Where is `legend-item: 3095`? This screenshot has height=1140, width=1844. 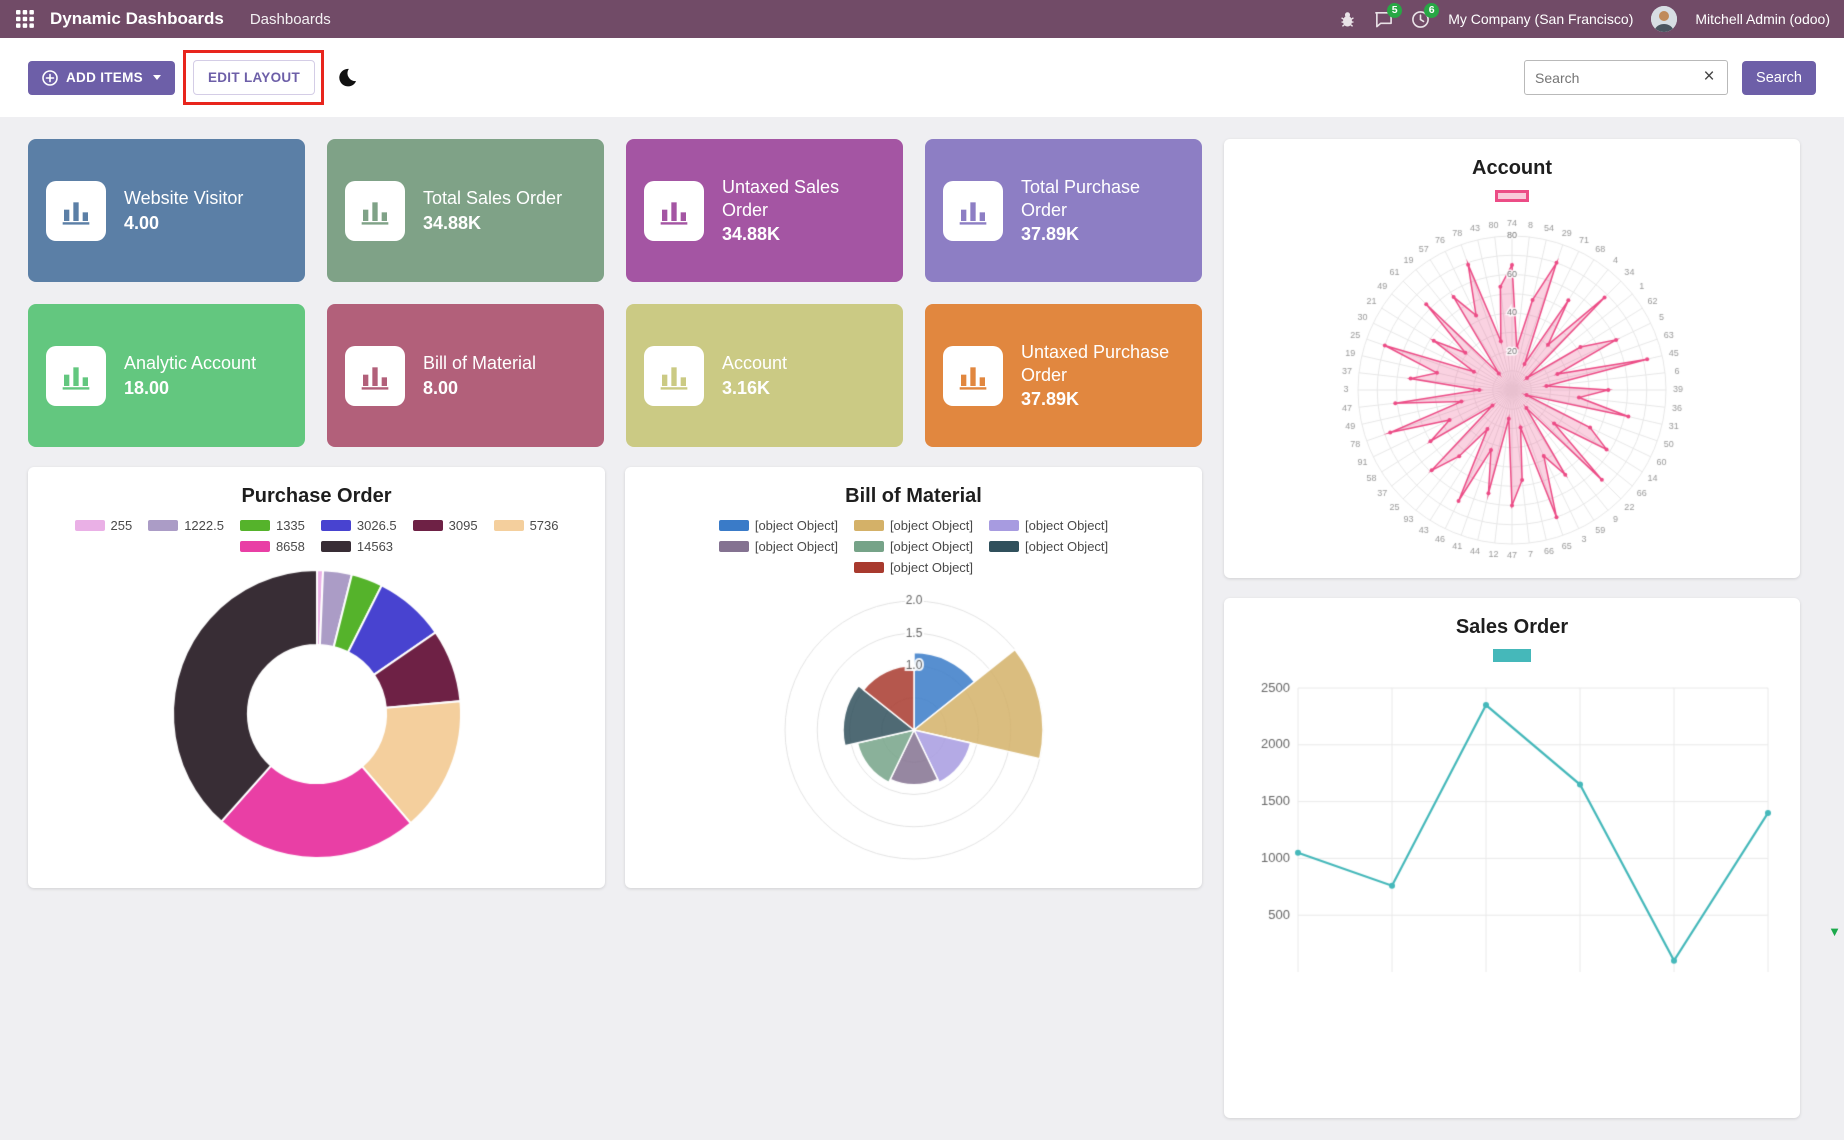
legend-item: 3095 is located at coordinates (445, 525).